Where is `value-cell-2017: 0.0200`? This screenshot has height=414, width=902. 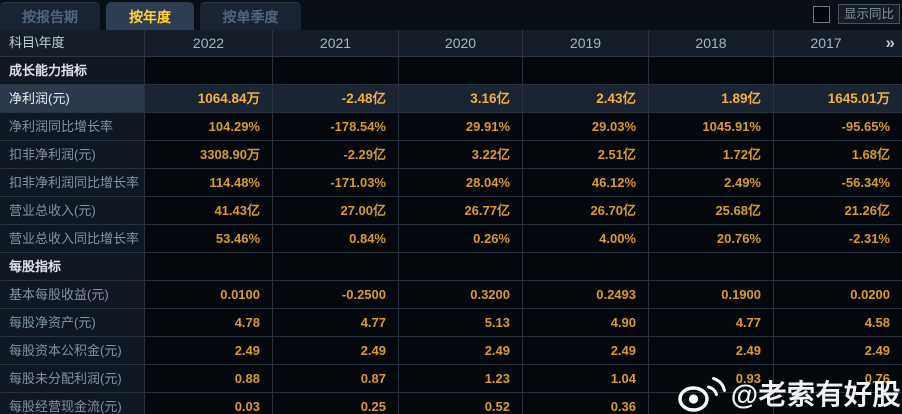
value-cell-2017: 0.0200 is located at coordinates (838, 295).